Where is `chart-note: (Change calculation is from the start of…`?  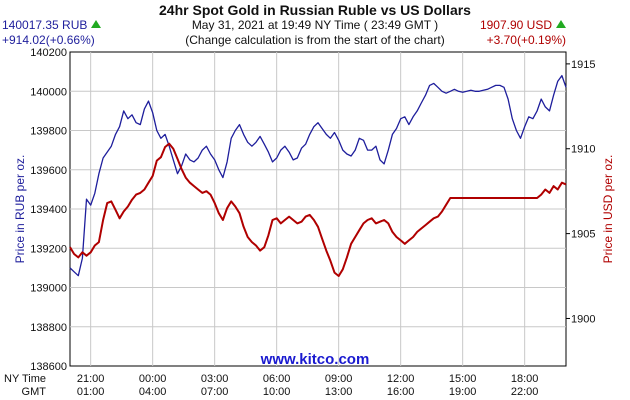 chart-note: (Change calculation is from the start of… is located at coordinates (315, 40).